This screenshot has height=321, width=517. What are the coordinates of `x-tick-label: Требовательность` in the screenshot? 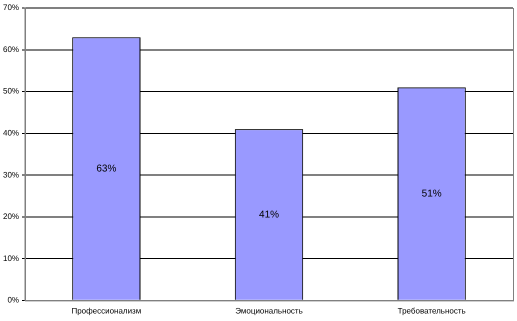 It's located at (432, 311).